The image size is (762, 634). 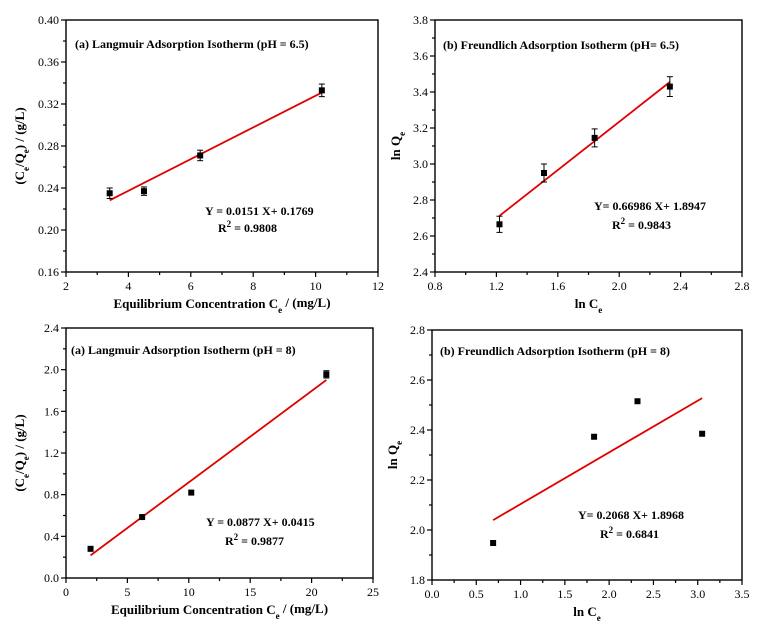 I want to click on y-tick-label: 3.2, so click(x=420, y=128).